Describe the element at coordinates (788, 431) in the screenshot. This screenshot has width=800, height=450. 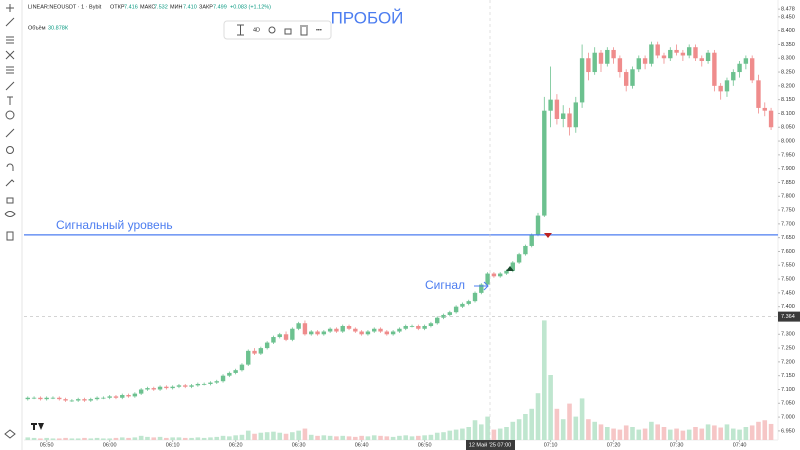
I see `y-tick-label: 6.950` at that location.